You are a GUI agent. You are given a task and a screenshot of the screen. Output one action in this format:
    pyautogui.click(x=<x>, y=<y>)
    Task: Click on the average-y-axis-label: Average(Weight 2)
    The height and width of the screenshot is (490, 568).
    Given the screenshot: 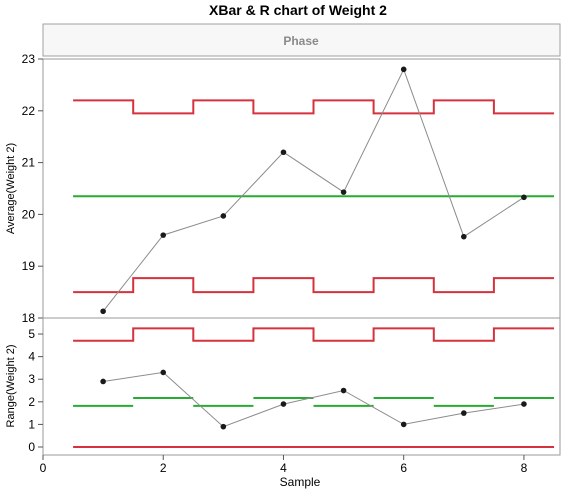 What is the action you would take?
    pyautogui.click(x=11, y=188)
    